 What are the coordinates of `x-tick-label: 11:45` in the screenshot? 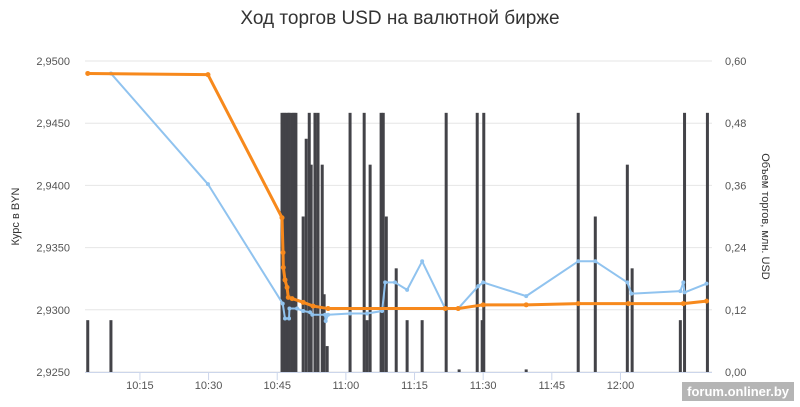 It's located at (551, 386).